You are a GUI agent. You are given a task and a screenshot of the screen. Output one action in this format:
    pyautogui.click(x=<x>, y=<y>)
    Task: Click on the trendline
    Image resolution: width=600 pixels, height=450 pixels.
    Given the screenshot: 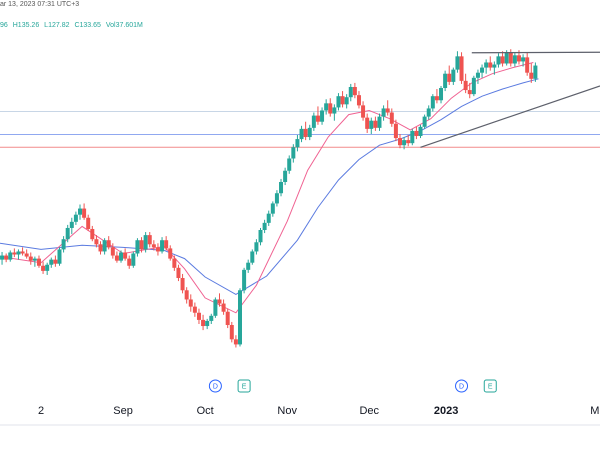 What is the action you would take?
    pyautogui.click(x=510, y=116)
    